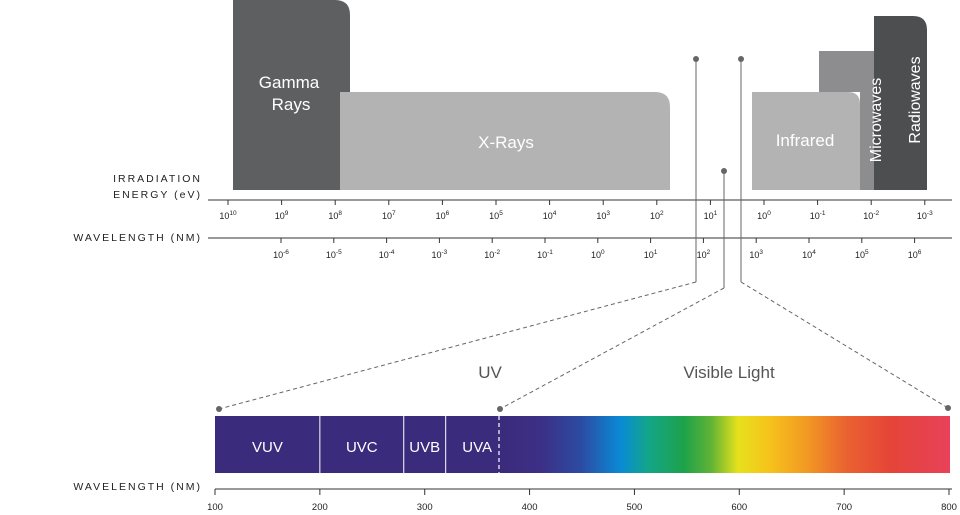 Image resolution: width=960 pixels, height=515 pixels. What do you see at coordinates (948, 408) in the screenshot?
I see `visible-end-dot` at bounding box center [948, 408].